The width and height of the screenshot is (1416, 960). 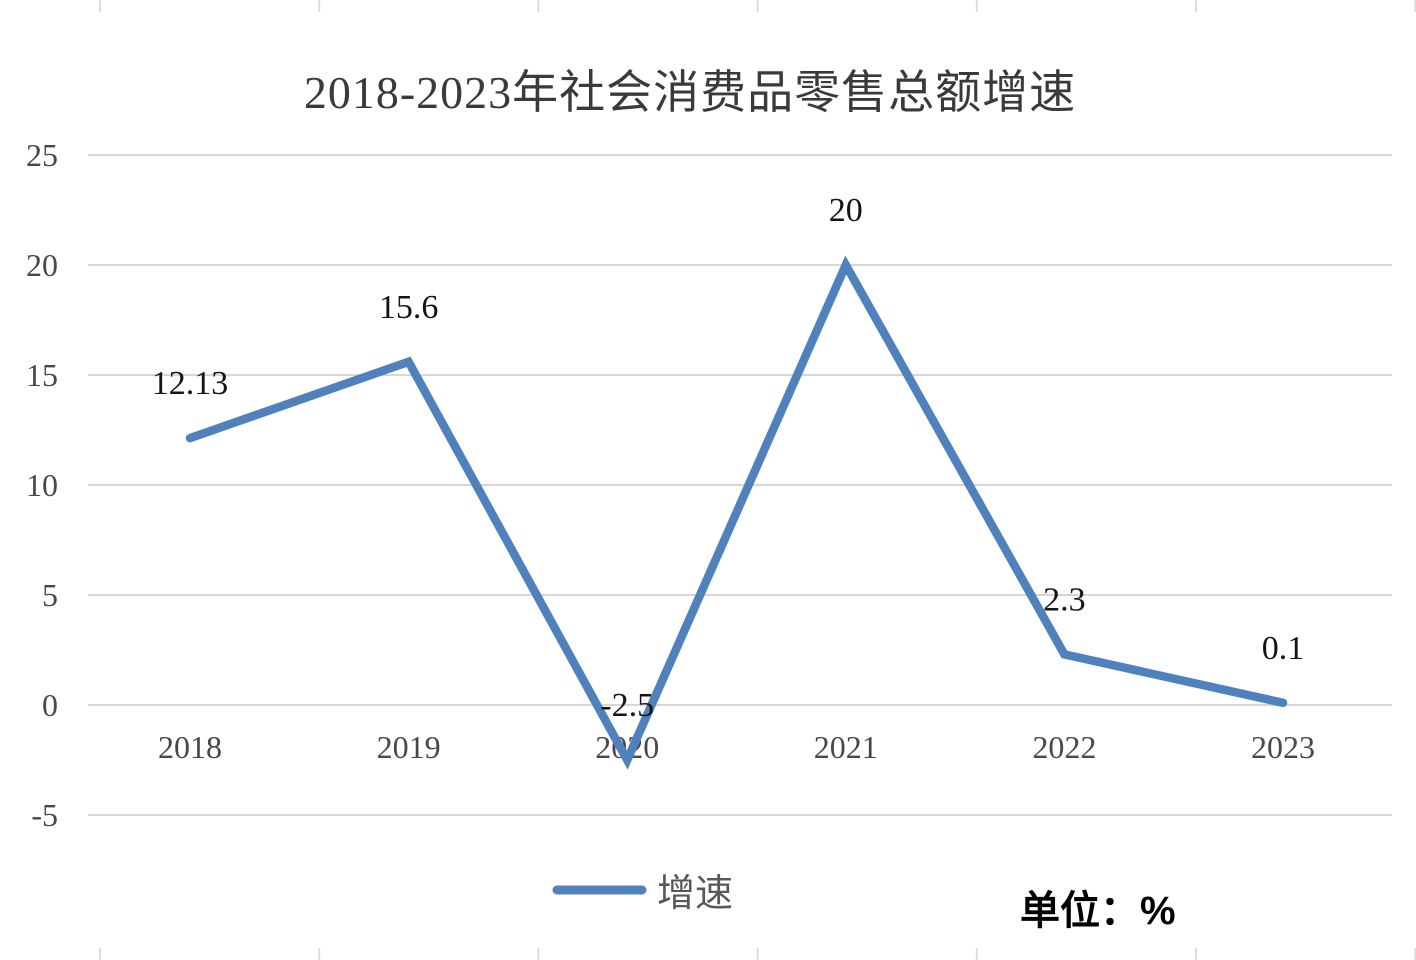 What do you see at coordinates (50, 595) in the screenshot?
I see `y-tick-label: 5` at bounding box center [50, 595].